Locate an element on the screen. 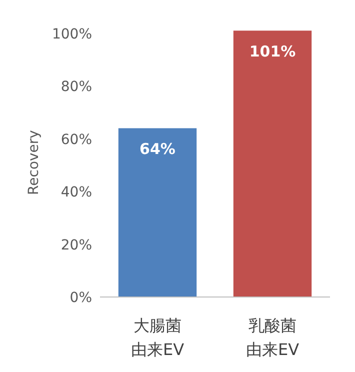 The image size is (355, 372). y-tick-label: 60% is located at coordinates (76, 140).